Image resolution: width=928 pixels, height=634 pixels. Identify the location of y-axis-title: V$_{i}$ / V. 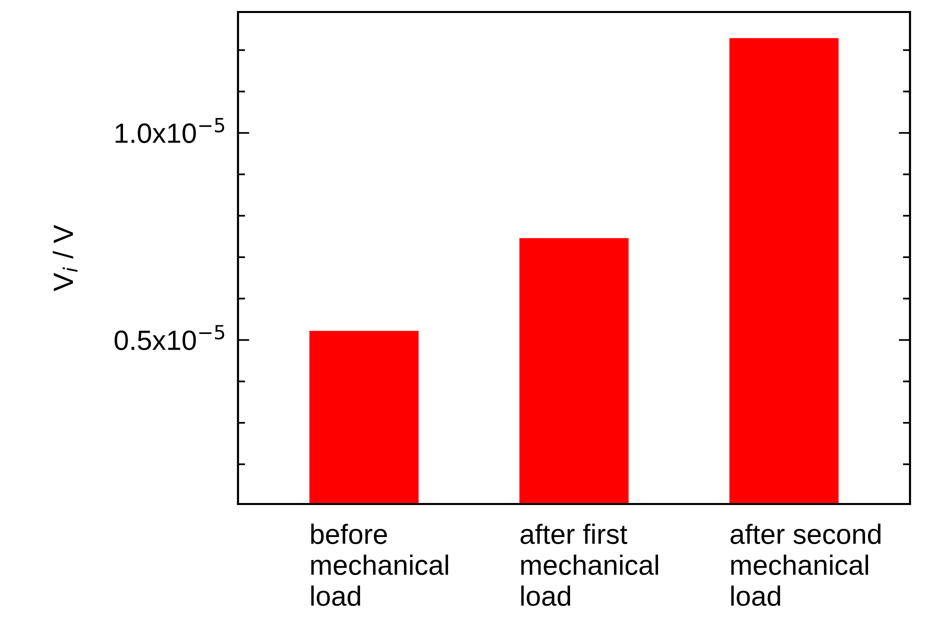
(65, 258).